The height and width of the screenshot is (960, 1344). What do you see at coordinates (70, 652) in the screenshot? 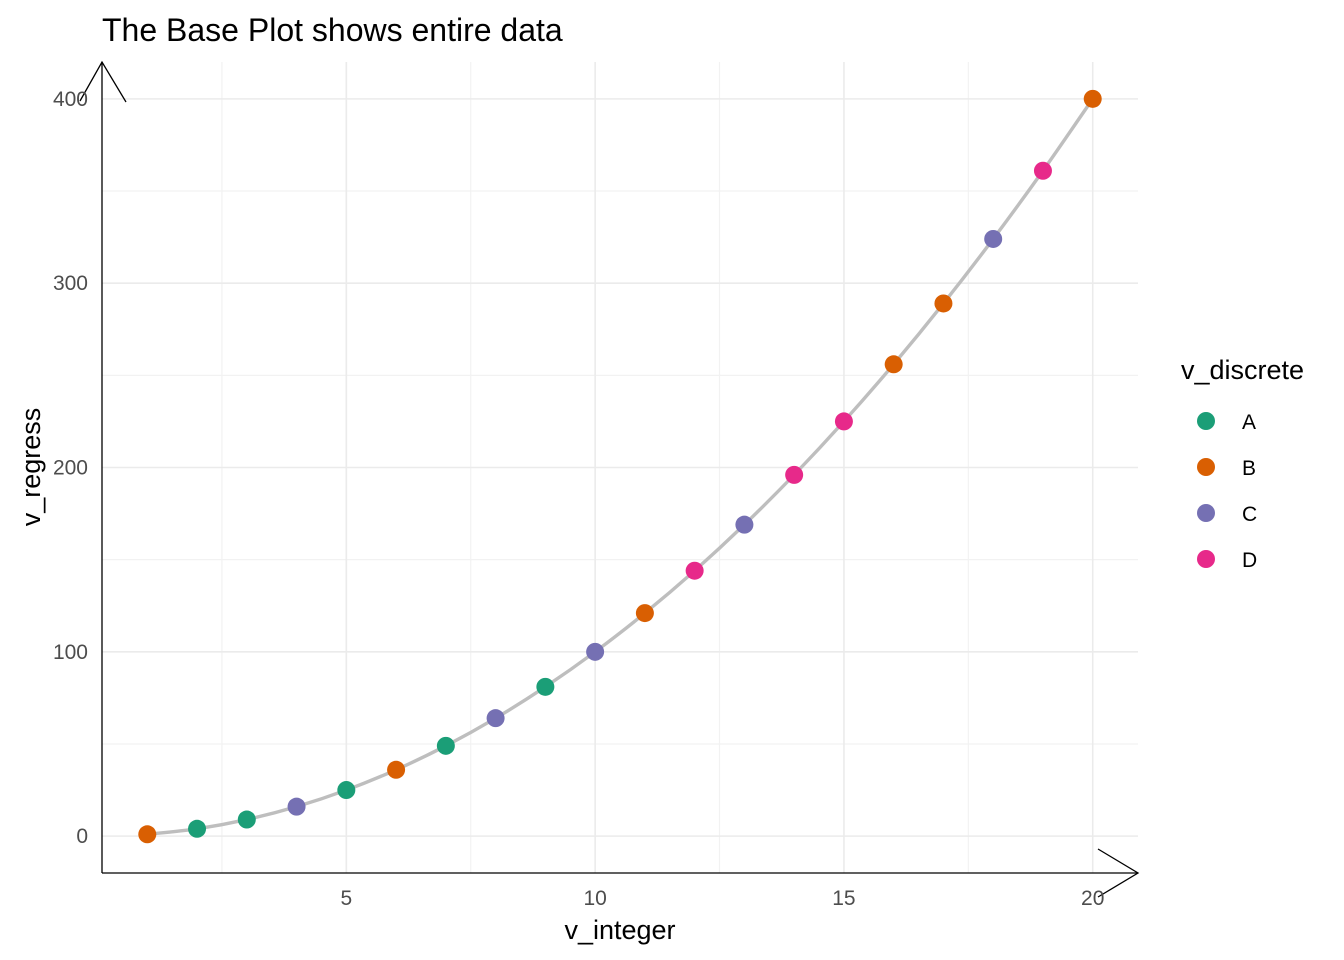
I see `y-tick-label: 100` at bounding box center [70, 652].